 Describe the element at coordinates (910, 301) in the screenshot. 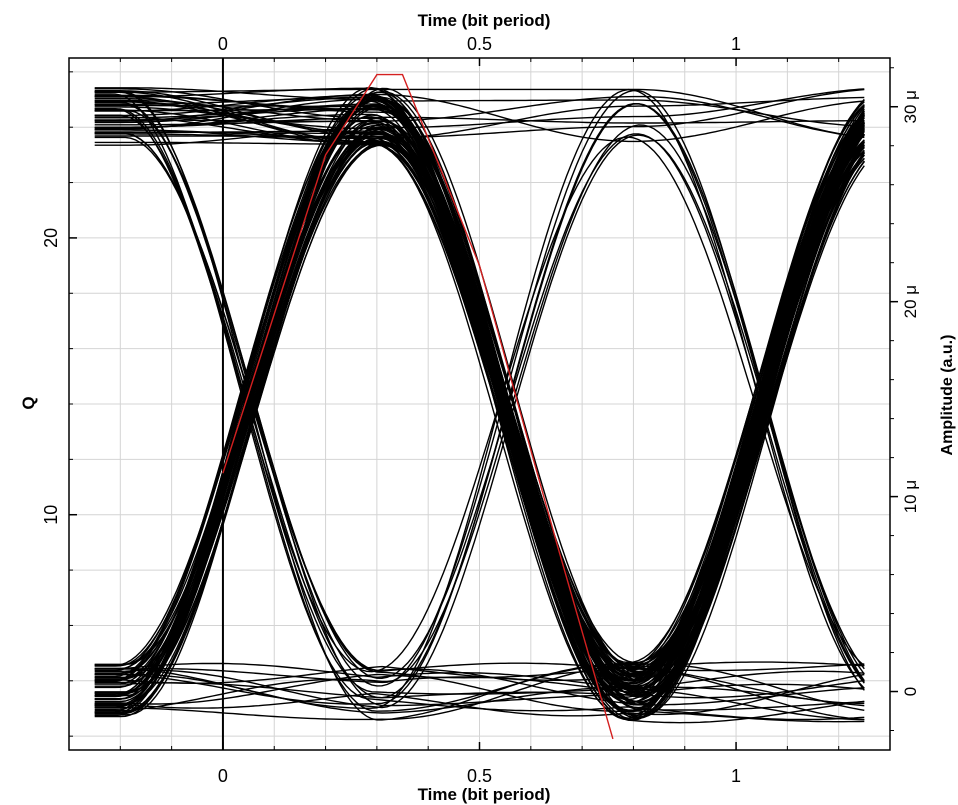

I see `y-right-tick-label: 20 μ` at that location.